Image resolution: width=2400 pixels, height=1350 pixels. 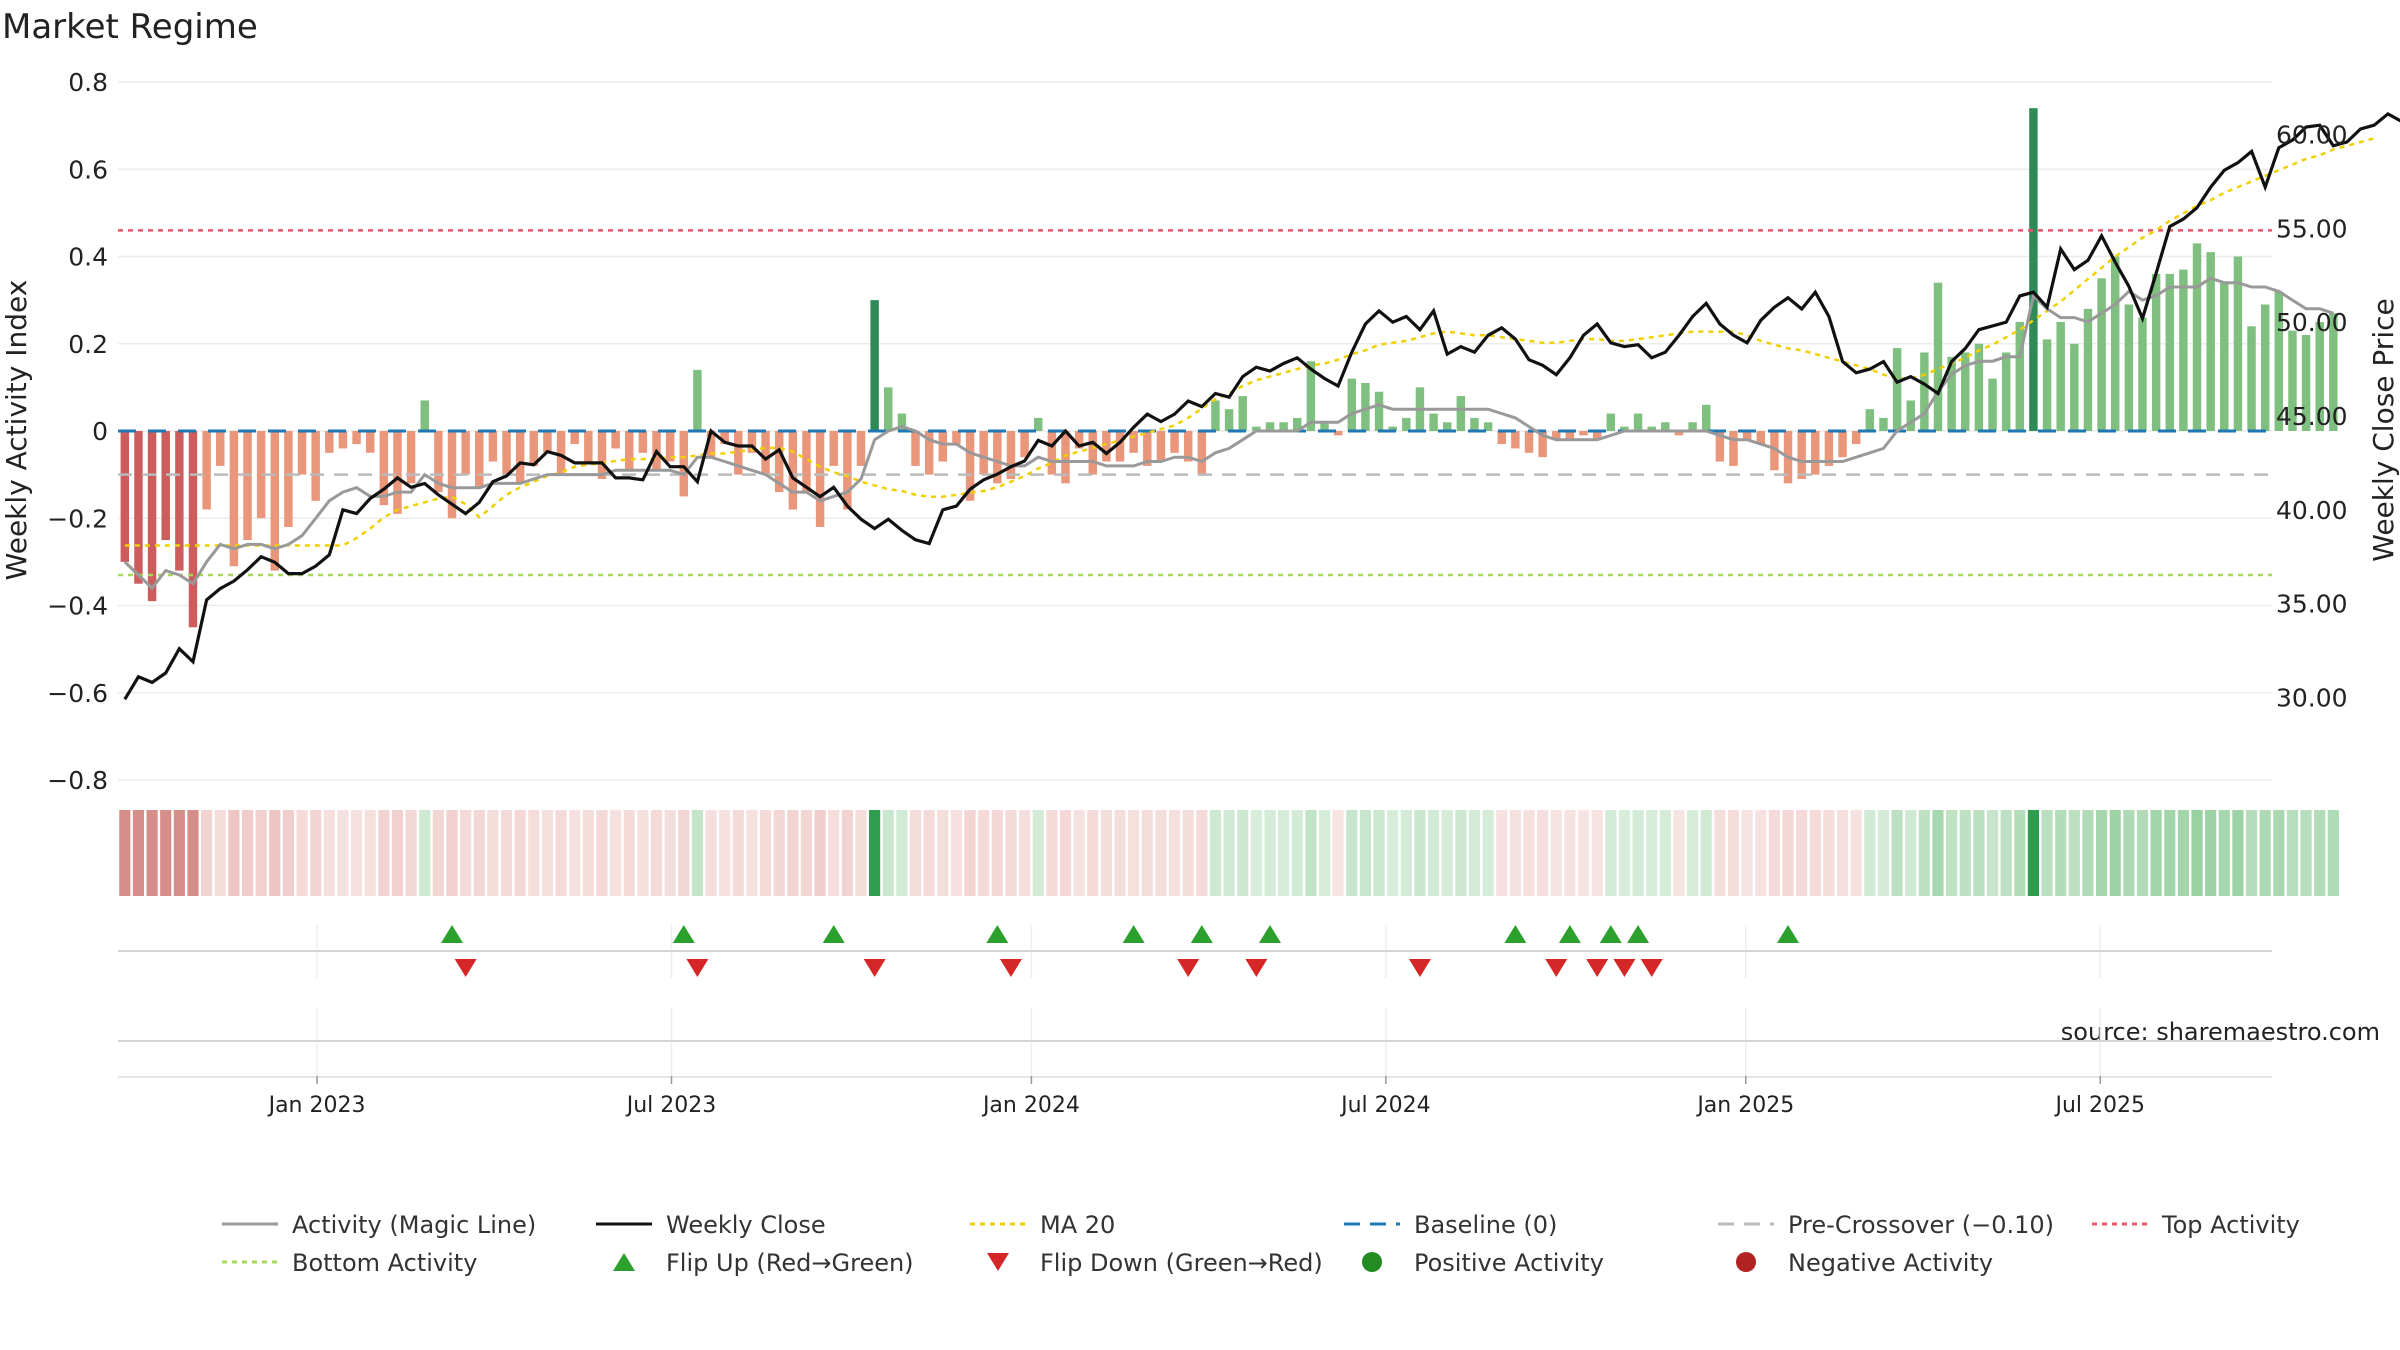 What do you see at coordinates (1188, 968) in the screenshot?
I see `flip-down-marker` at bounding box center [1188, 968].